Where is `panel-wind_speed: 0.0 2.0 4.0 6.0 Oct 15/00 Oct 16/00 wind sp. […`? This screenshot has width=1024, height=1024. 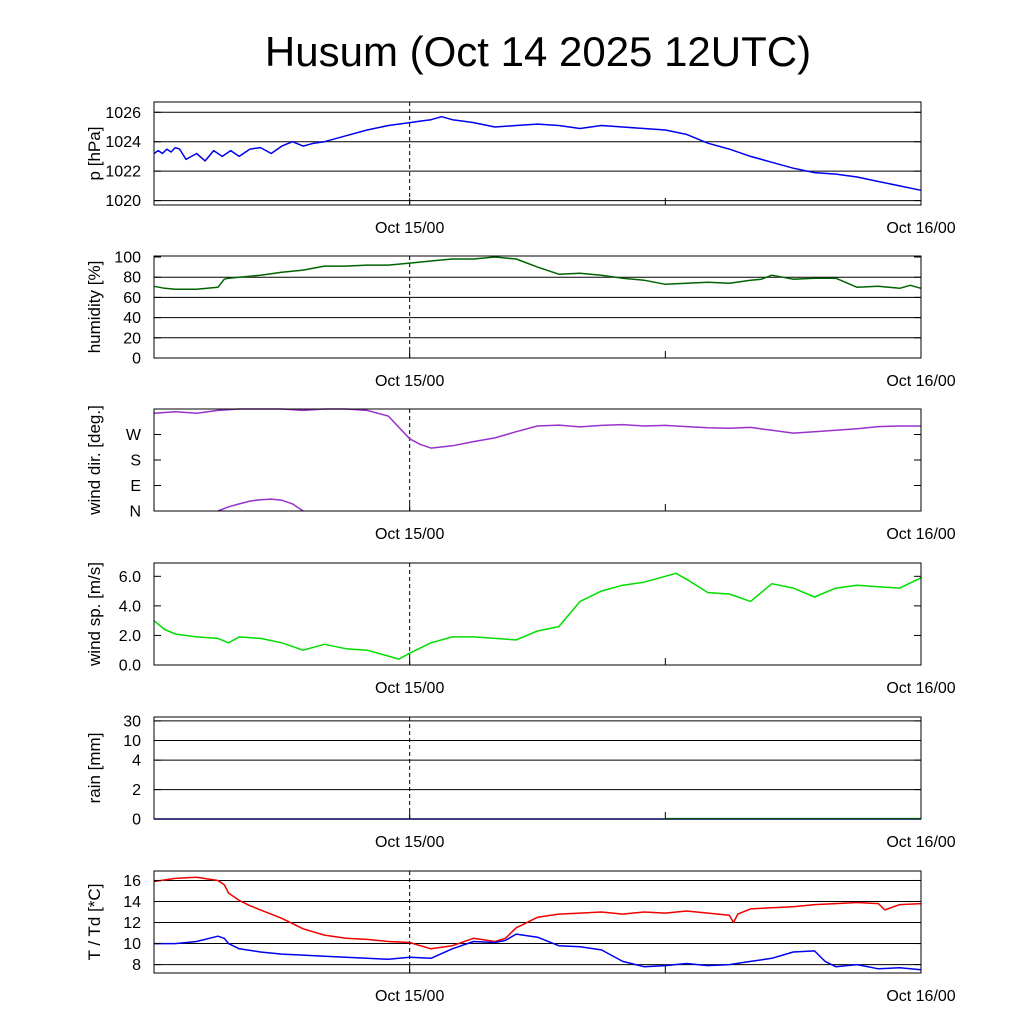 panel-wind_speed: 0.0 2.0 4.0 6.0 Oct 15/00 Oct 16/00 wind sp. [… is located at coordinates (520, 629).